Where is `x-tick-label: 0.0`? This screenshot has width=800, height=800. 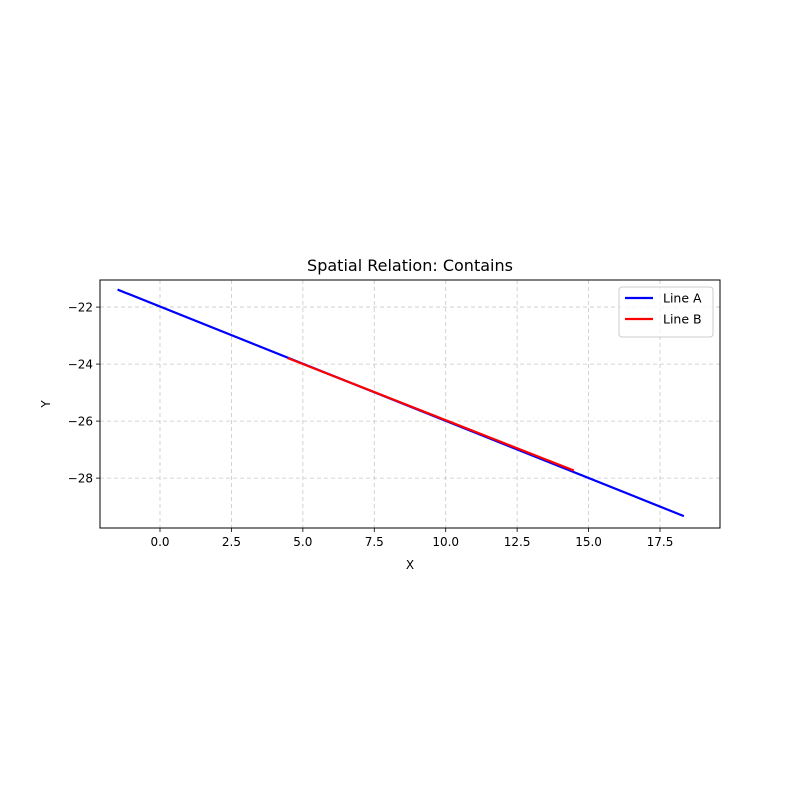
x-tick-label: 0.0 is located at coordinates (159, 542).